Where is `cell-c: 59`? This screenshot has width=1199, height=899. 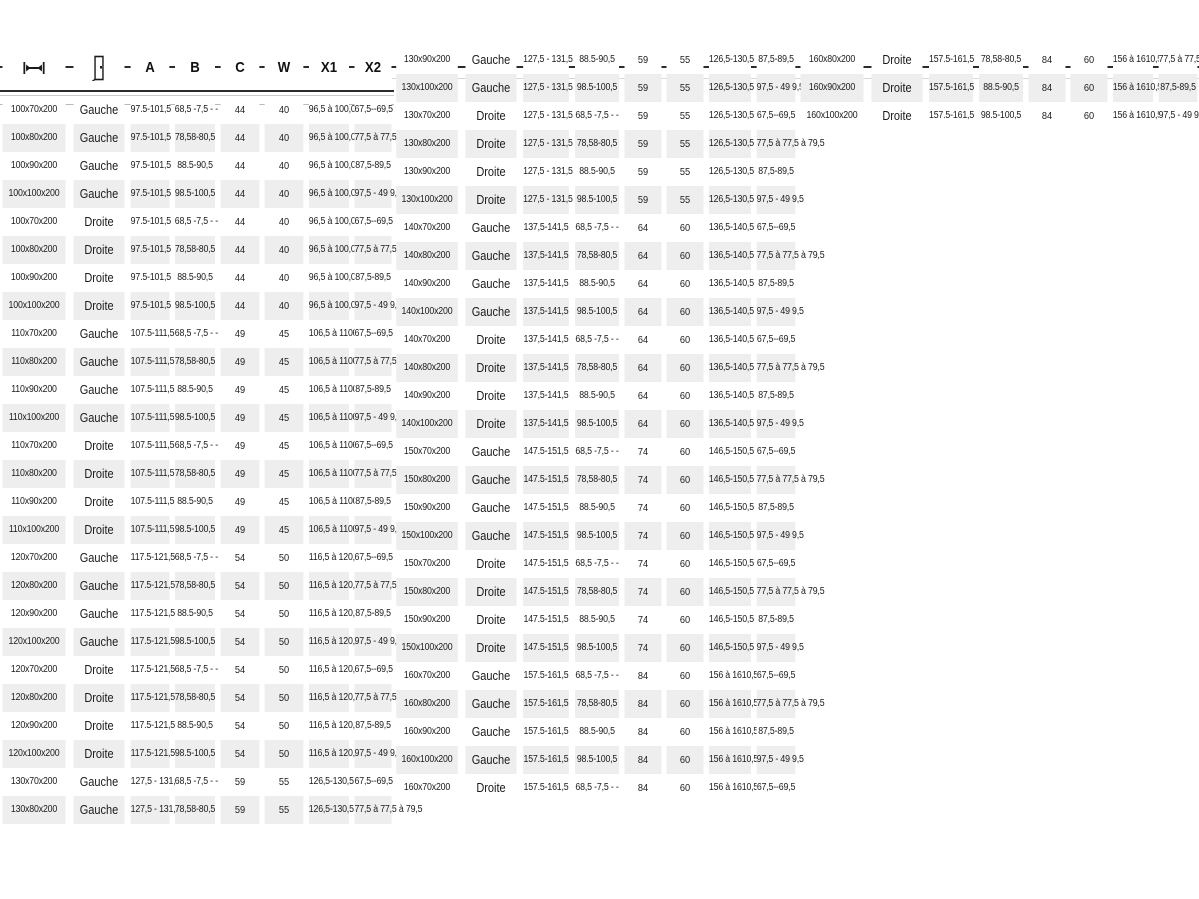
cell-c: 59 is located at coordinates (643, 88).